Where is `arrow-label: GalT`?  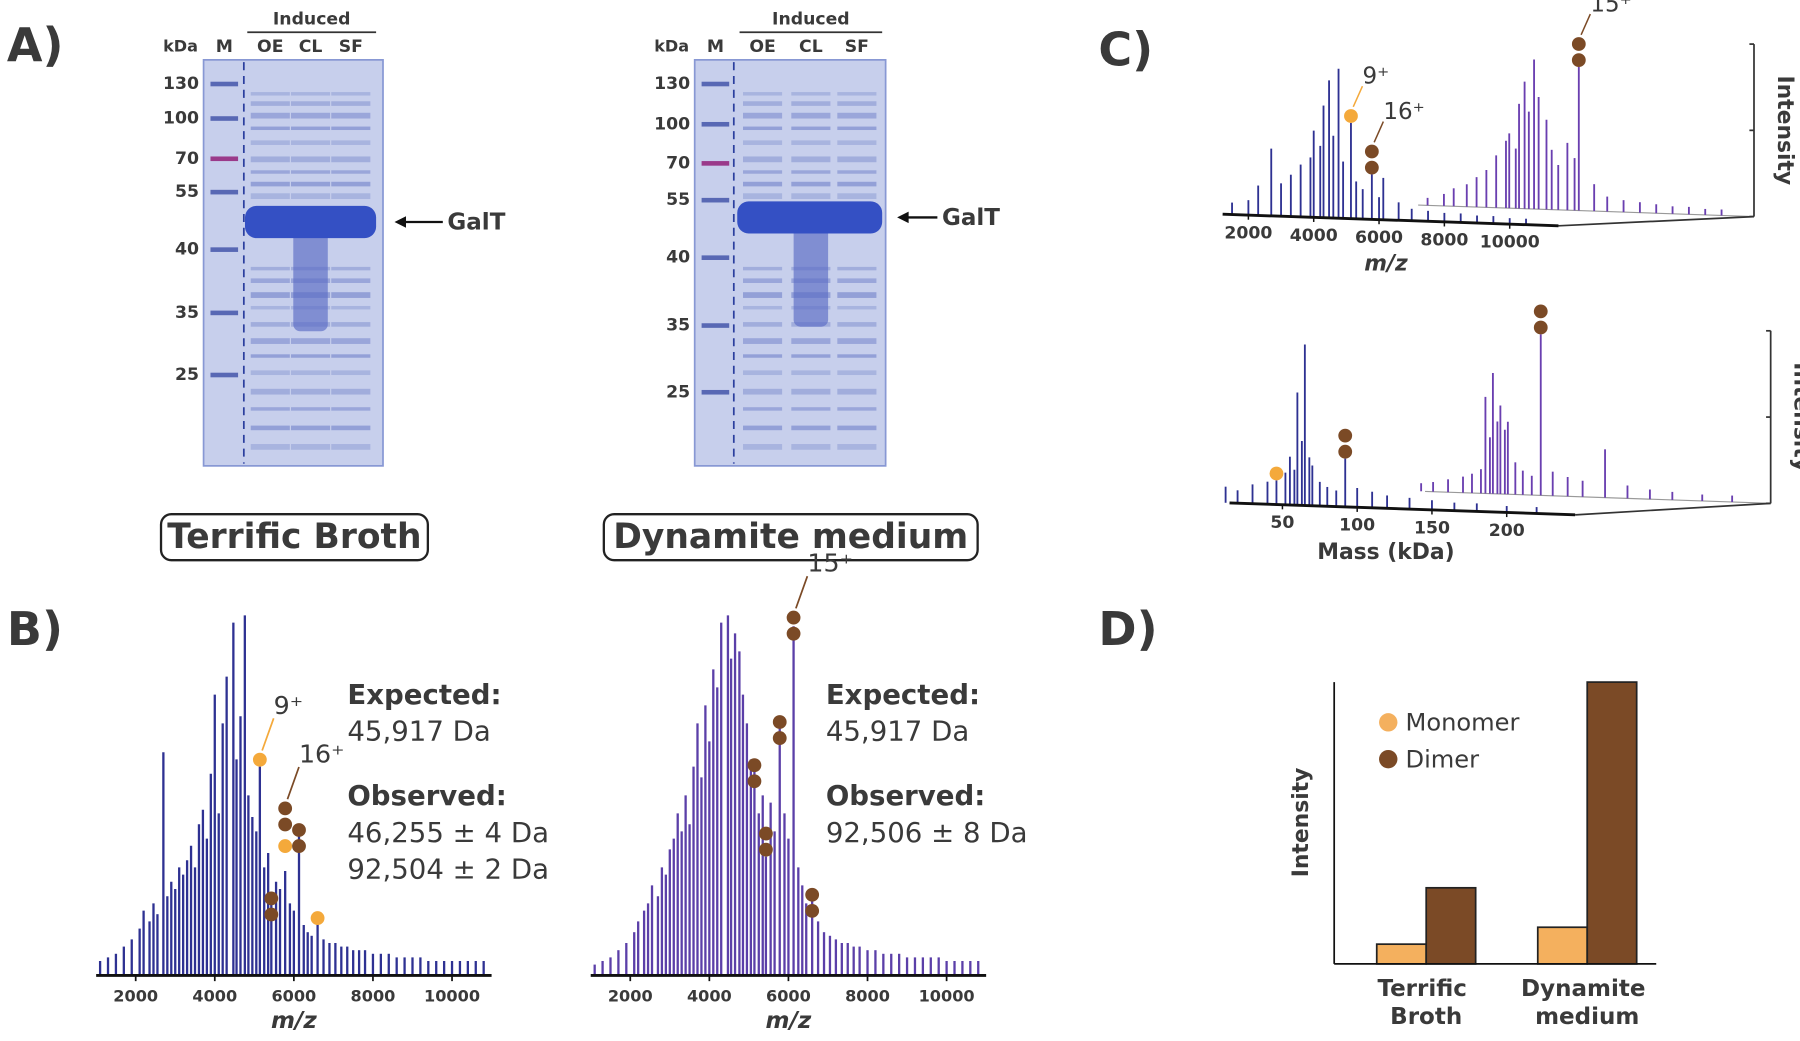
arrow-label: GalT is located at coordinates (476, 223).